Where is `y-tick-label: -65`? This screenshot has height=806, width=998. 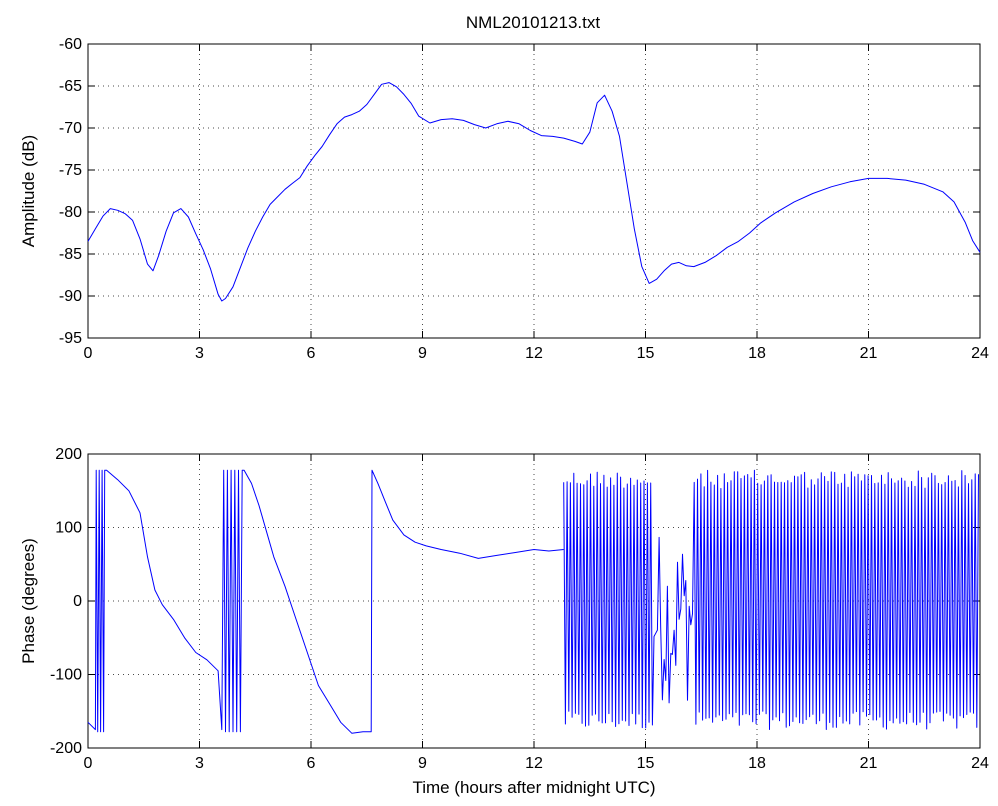
y-tick-label: -65 is located at coordinates (70, 86).